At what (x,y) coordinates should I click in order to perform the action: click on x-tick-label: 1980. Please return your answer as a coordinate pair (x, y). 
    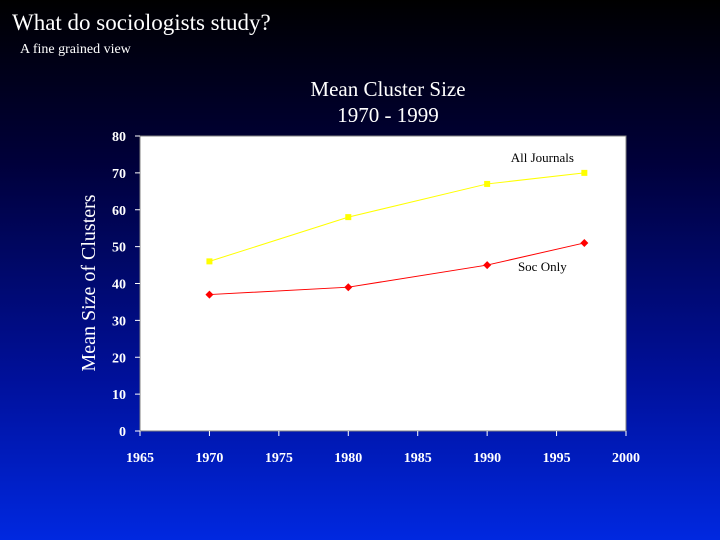
    Looking at the image, I should click on (348, 458).